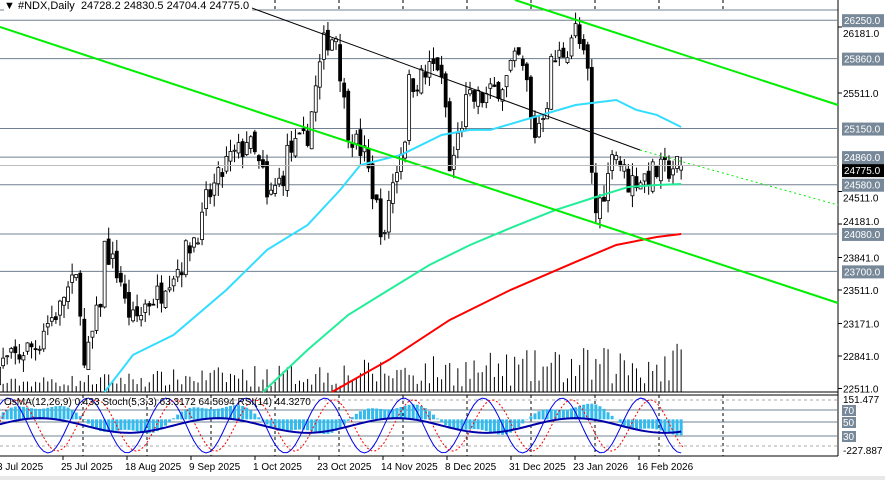 This screenshot has width=885, height=480. Describe the element at coordinates (862, 130) in the screenshot. I see `level-label: 25150.0` at that location.